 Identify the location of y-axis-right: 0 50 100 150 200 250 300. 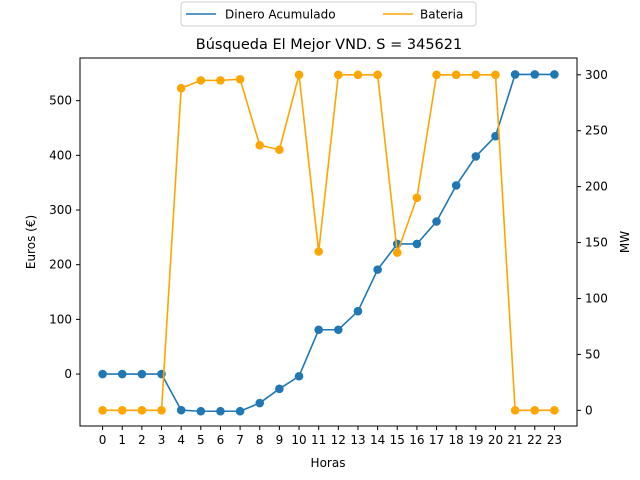
(592, 242).